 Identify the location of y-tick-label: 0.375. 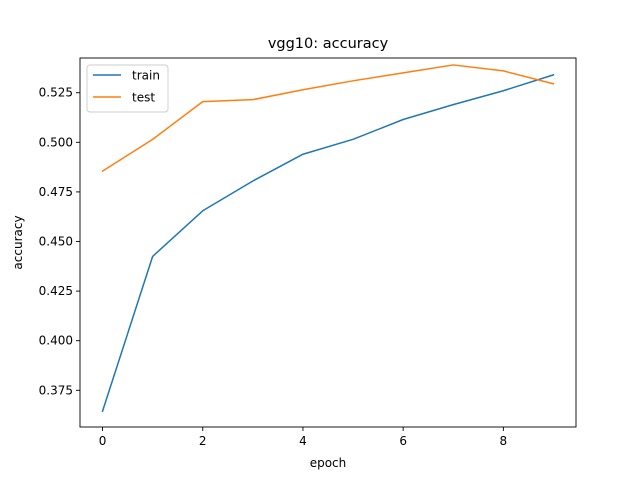
(56, 390).